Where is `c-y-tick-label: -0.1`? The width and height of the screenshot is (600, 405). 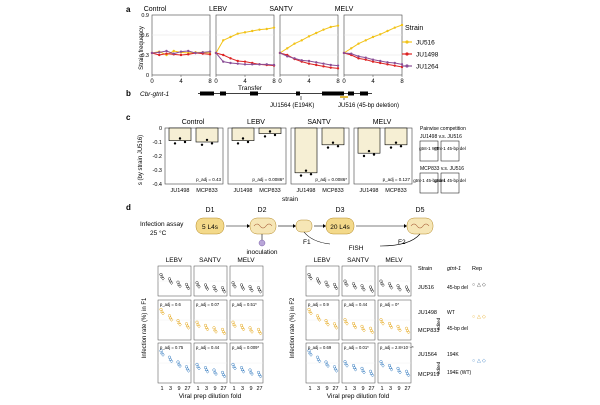 c-y-tick-label: -0.1 is located at coordinates (157, 143).